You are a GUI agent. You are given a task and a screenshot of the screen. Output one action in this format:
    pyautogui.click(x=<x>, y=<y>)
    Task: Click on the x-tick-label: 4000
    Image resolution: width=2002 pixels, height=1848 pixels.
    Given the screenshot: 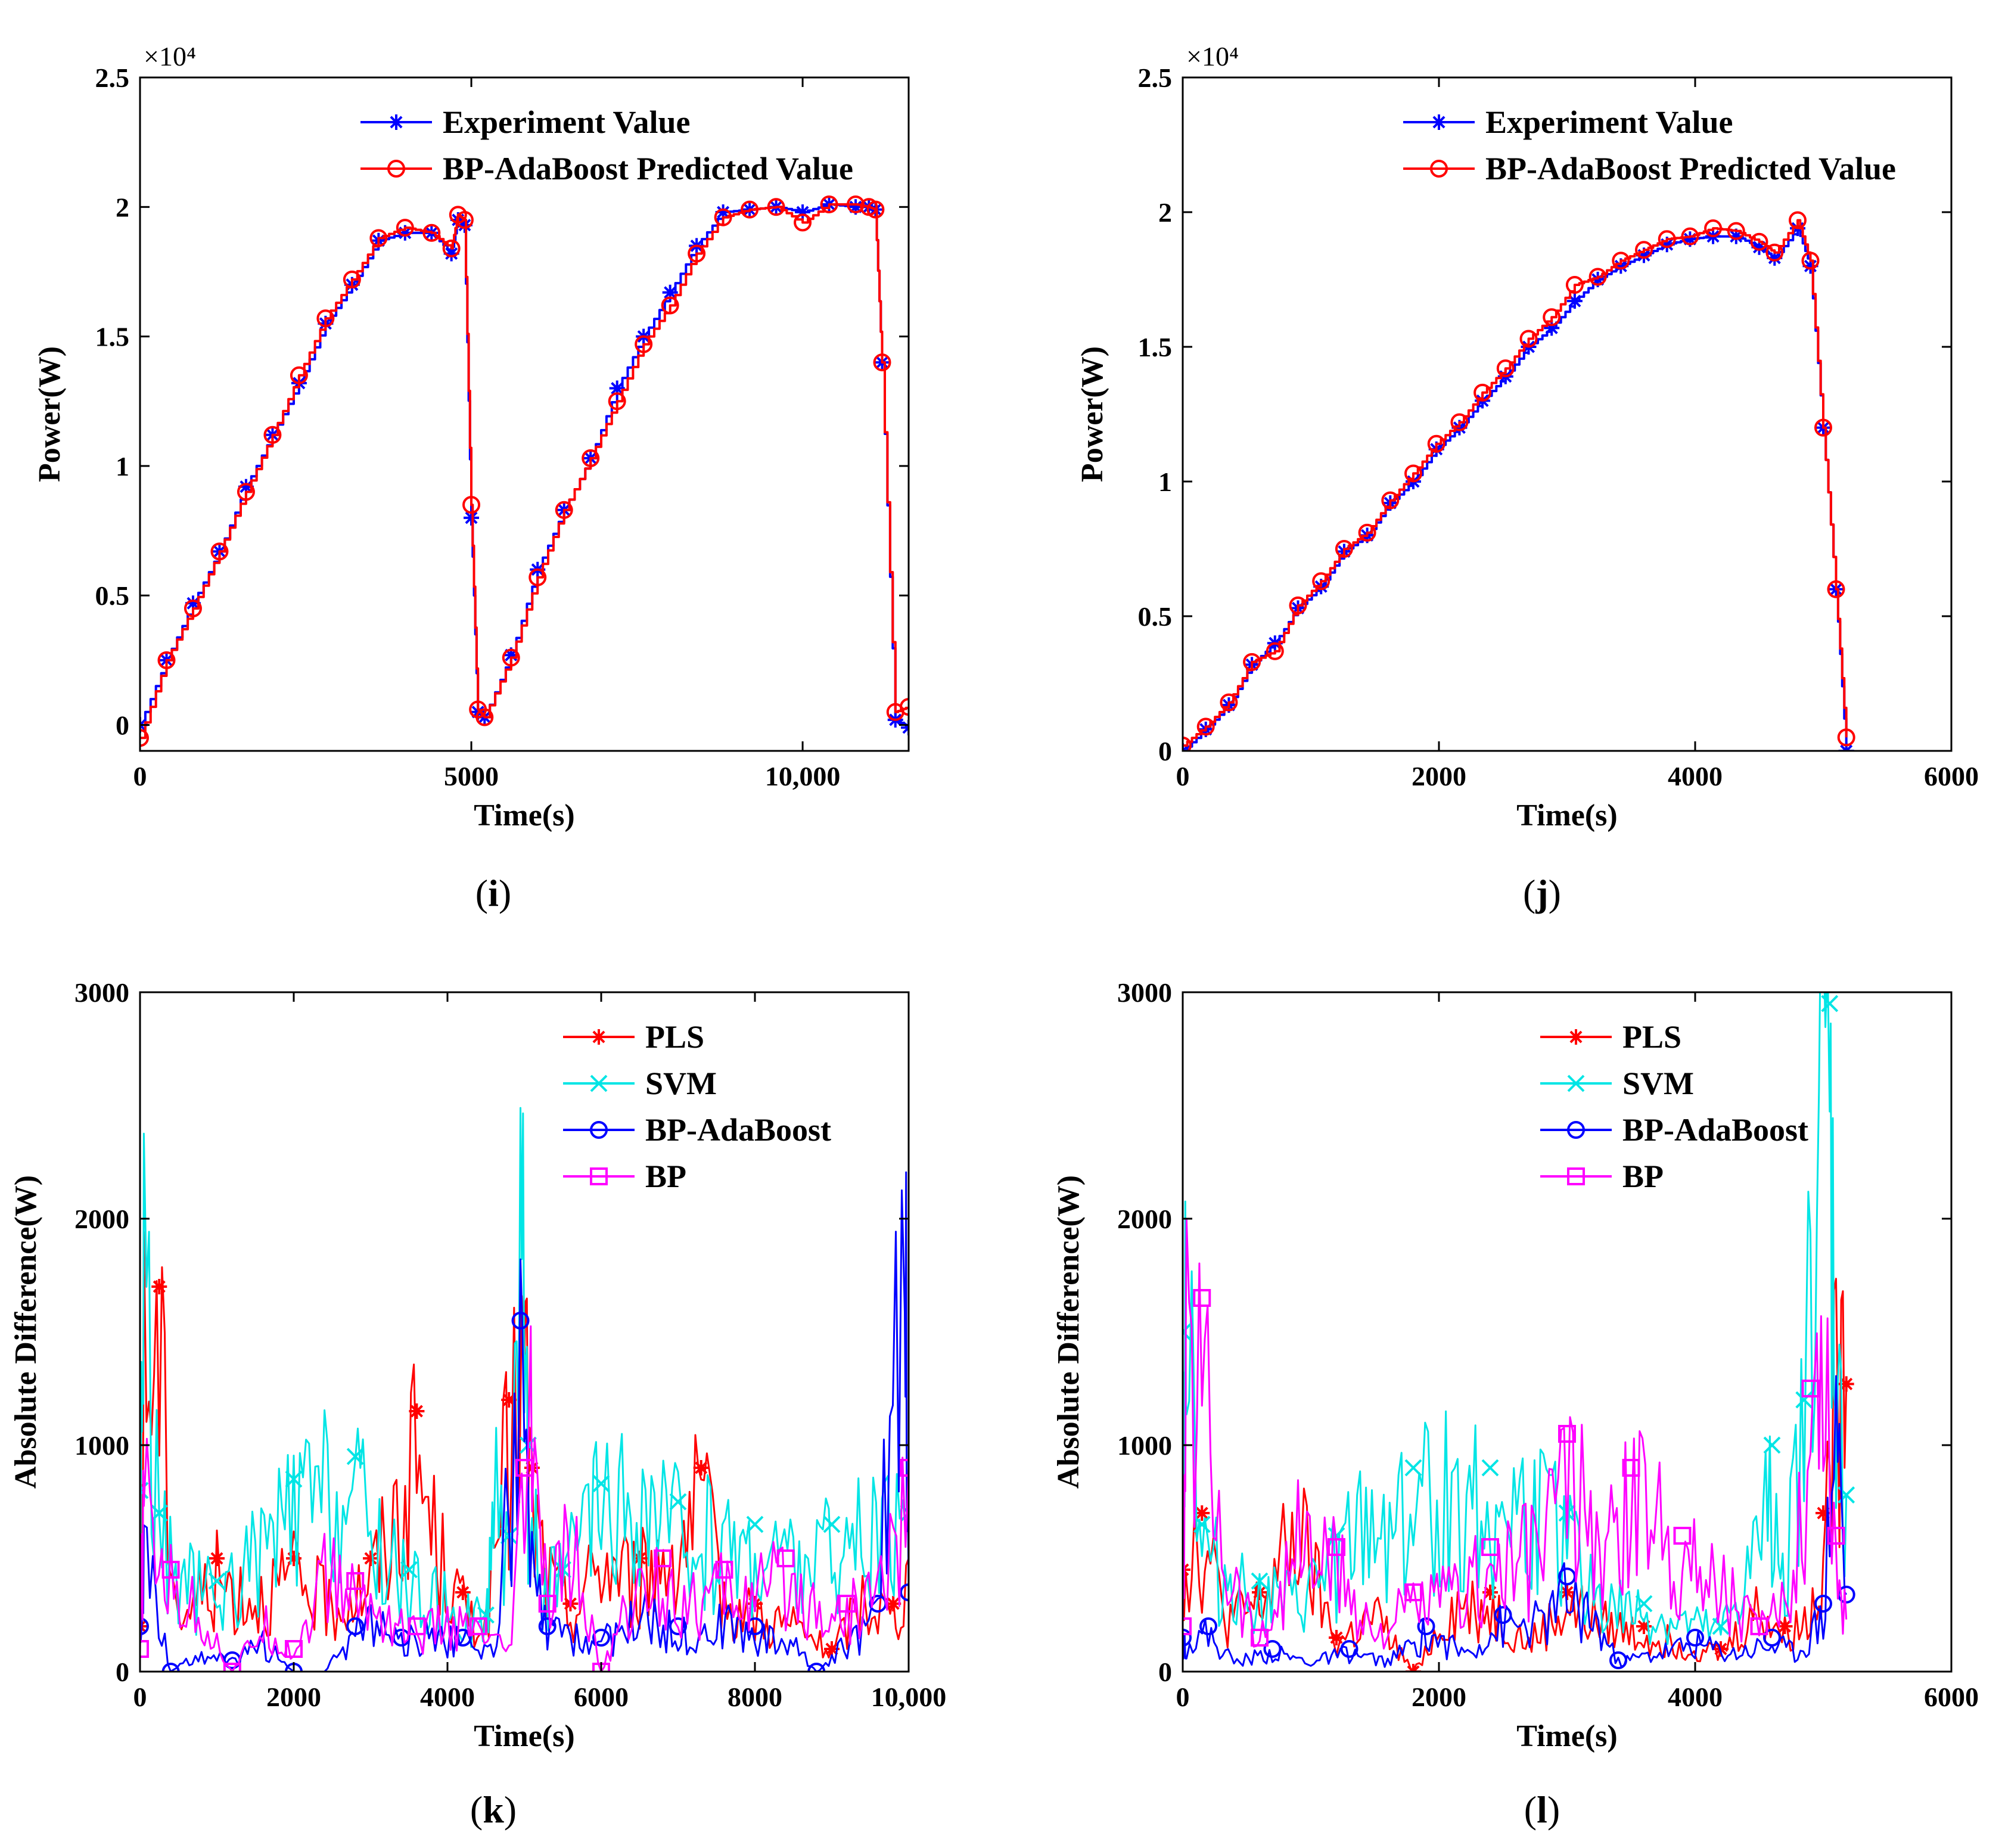 What is the action you would take?
    pyautogui.click(x=447, y=1697)
    